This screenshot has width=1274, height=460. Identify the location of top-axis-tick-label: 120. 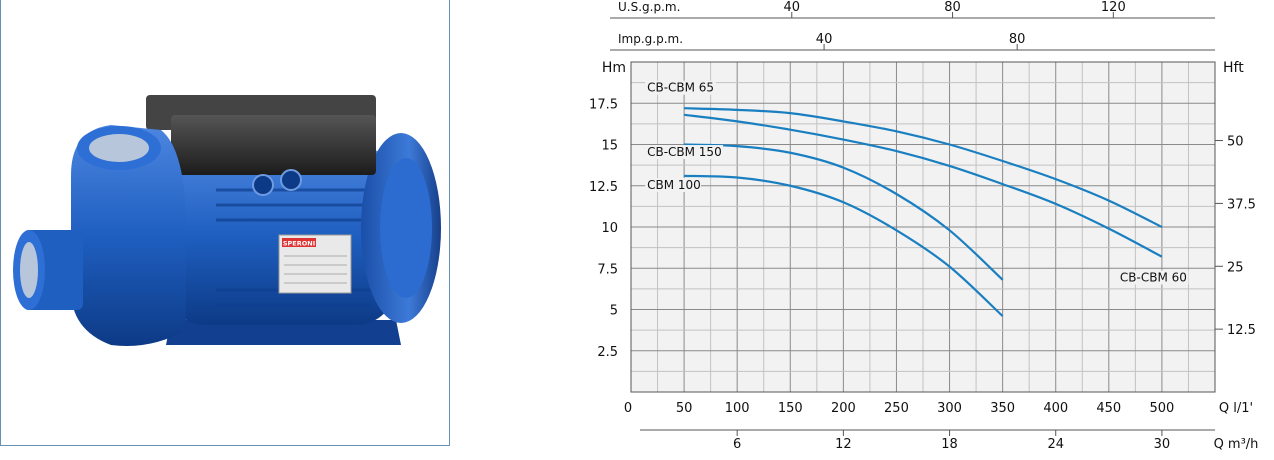
(1113, 7).